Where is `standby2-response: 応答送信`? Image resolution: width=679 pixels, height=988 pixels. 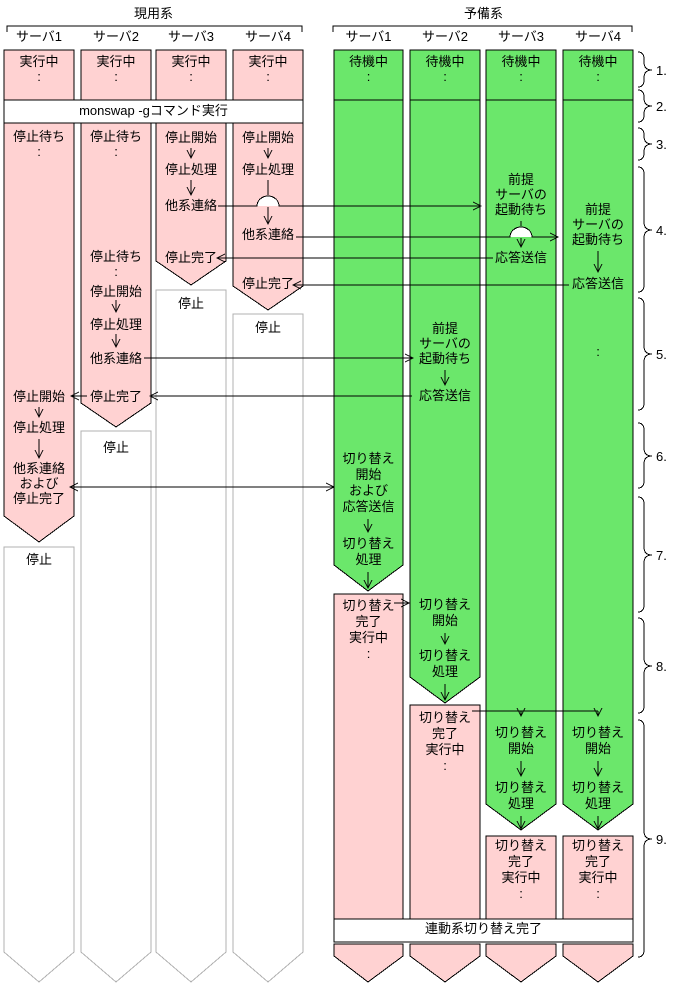
standby2-response: 応答送信 is located at coordinates (444, 395).